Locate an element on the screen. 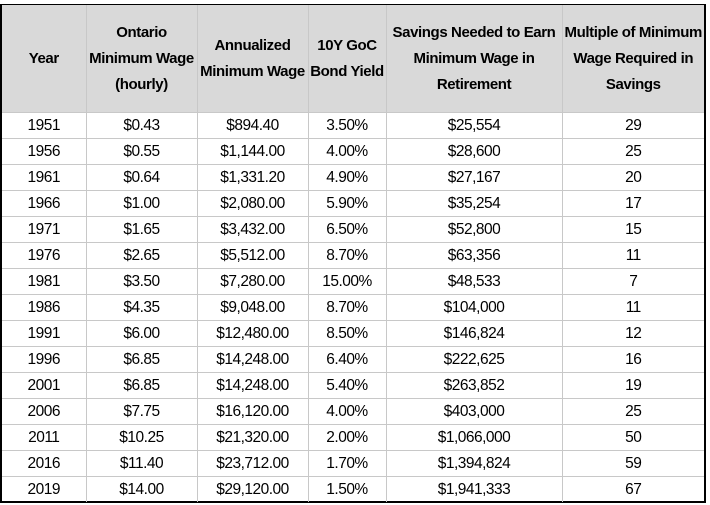 Image resolution: width=710 pixels, height=505 pixels. cell-hourly-wage: $1.65 is located at coordinates (141, 229).